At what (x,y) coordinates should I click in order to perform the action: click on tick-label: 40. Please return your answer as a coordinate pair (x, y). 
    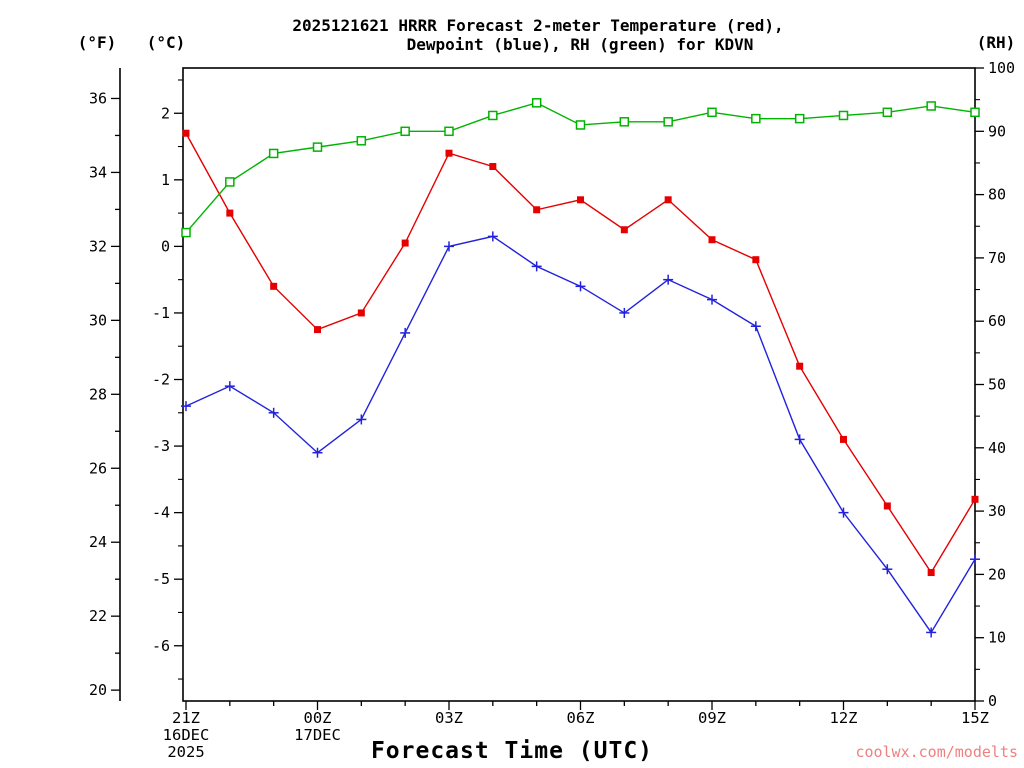
    Looking at the image, I should click on (997, 448).